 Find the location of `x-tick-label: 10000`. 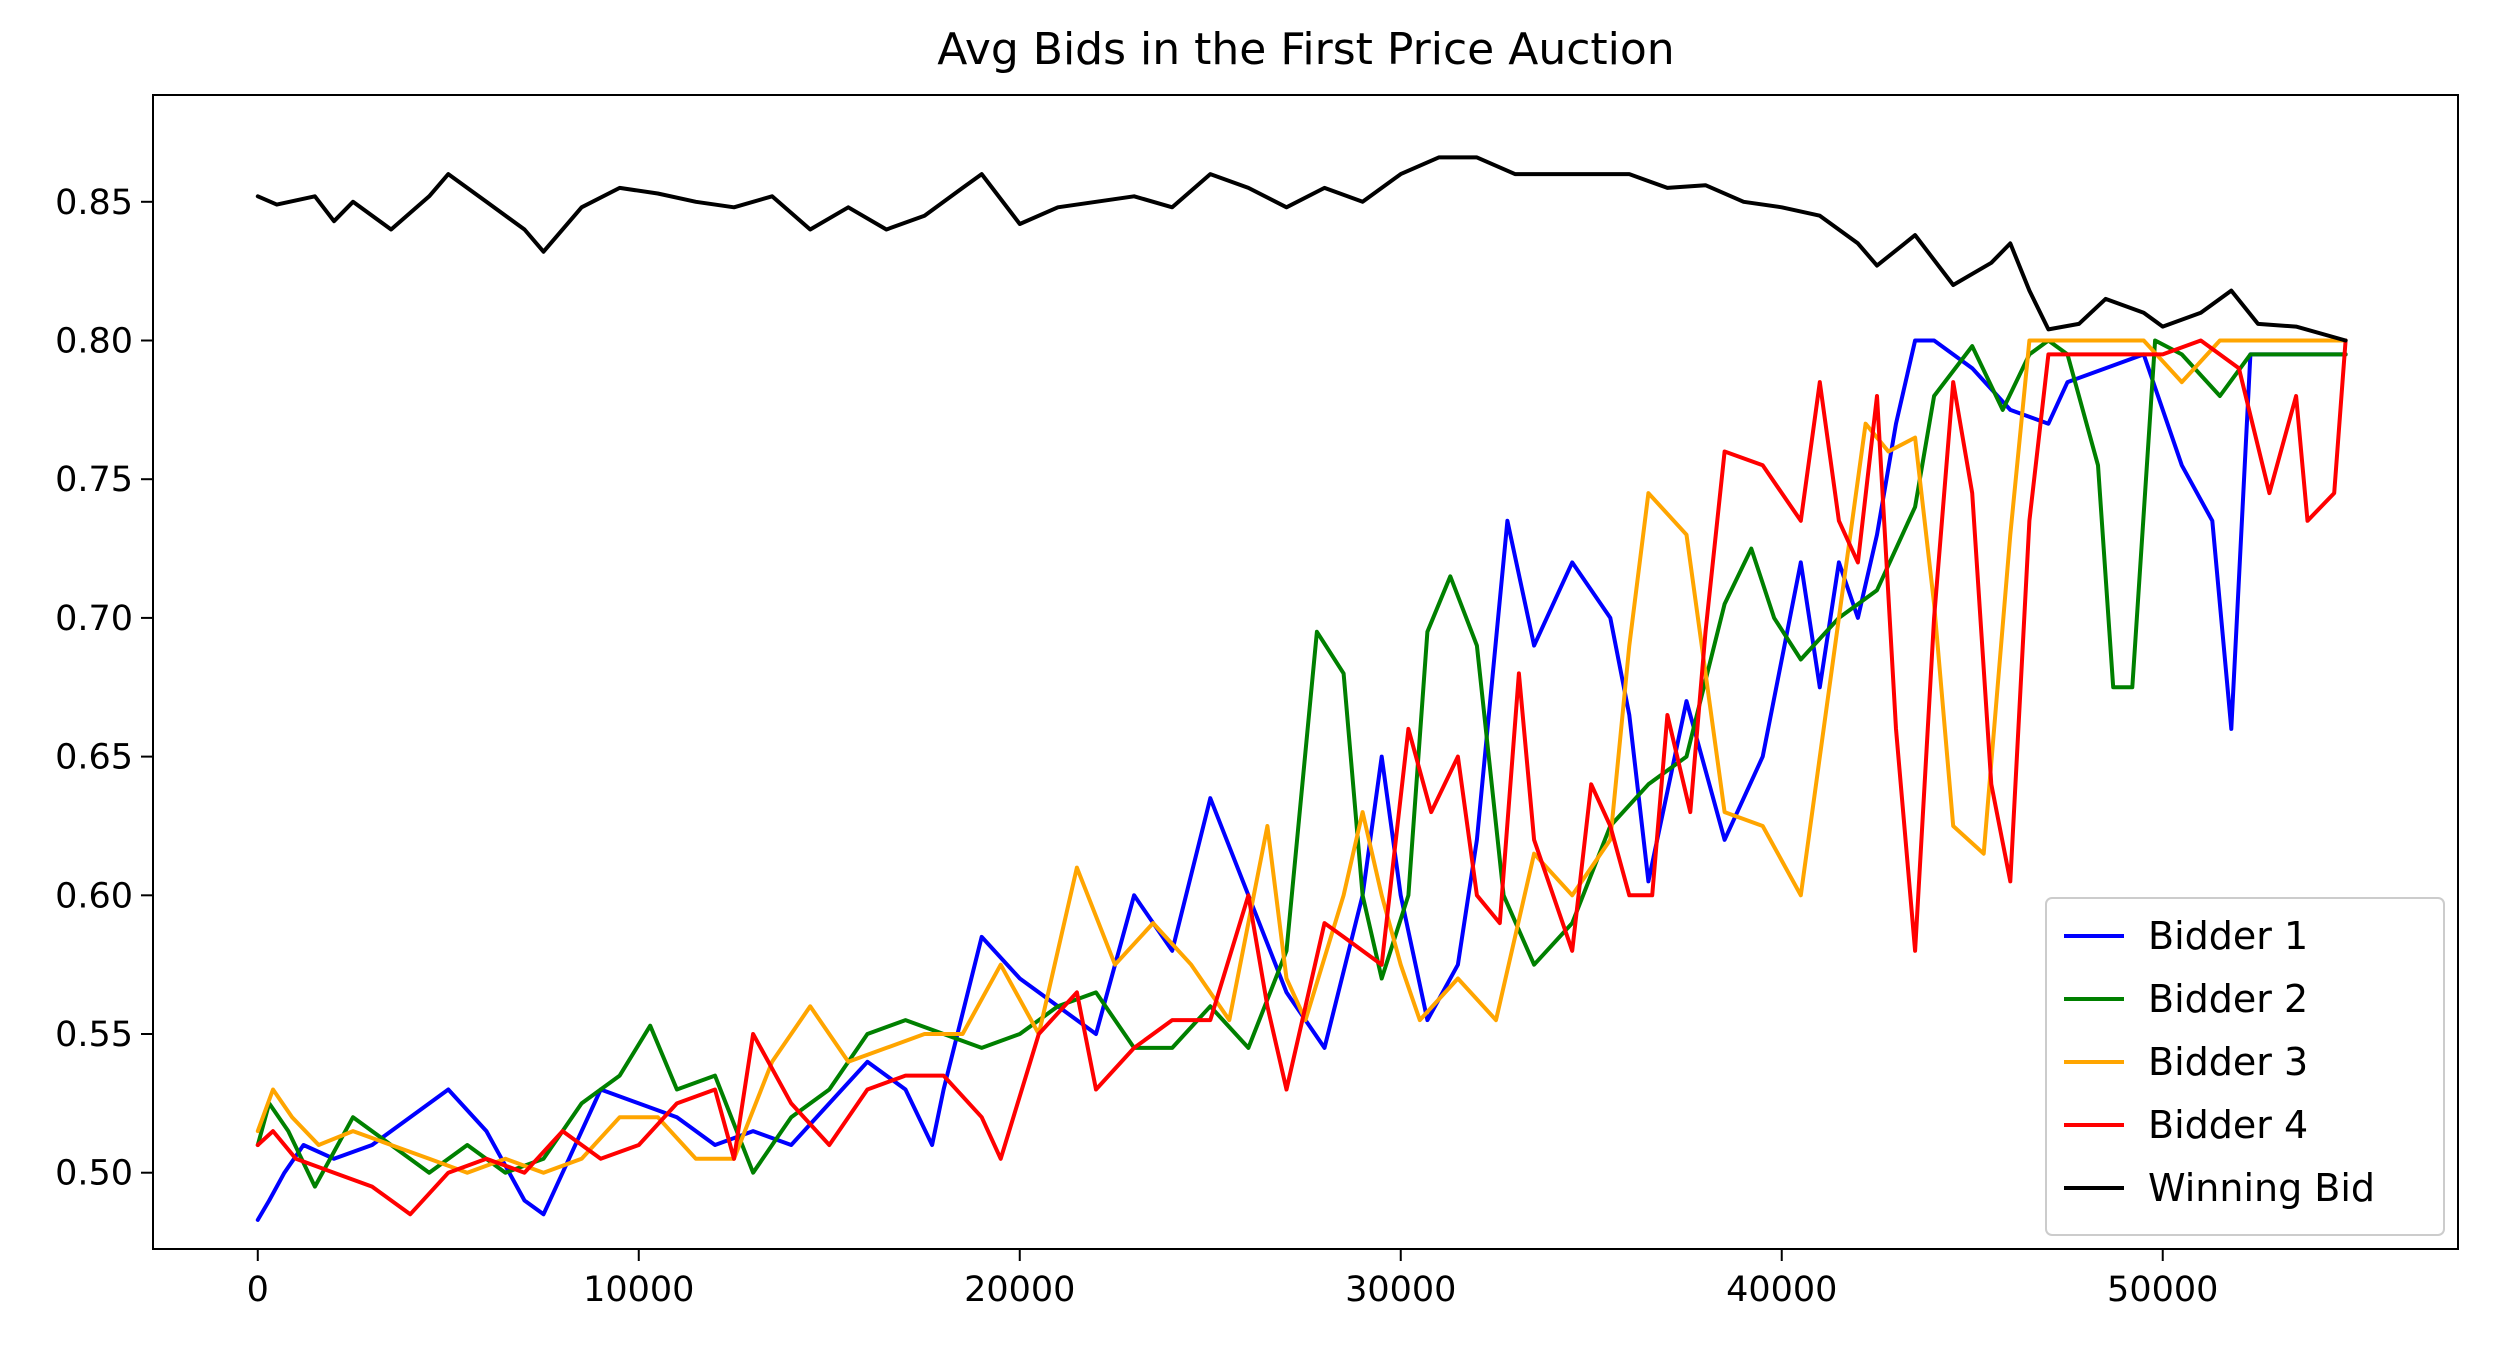

x-tick-label: 10000 is located at coordinates (638, 1290).